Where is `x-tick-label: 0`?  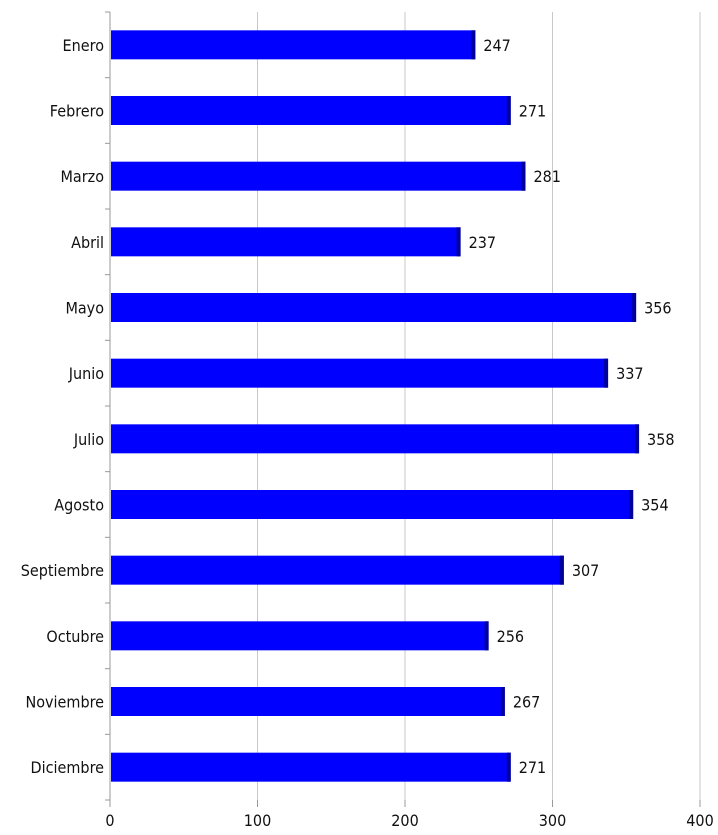 x-tick-label: 0 is located at coordinates (109, 820).